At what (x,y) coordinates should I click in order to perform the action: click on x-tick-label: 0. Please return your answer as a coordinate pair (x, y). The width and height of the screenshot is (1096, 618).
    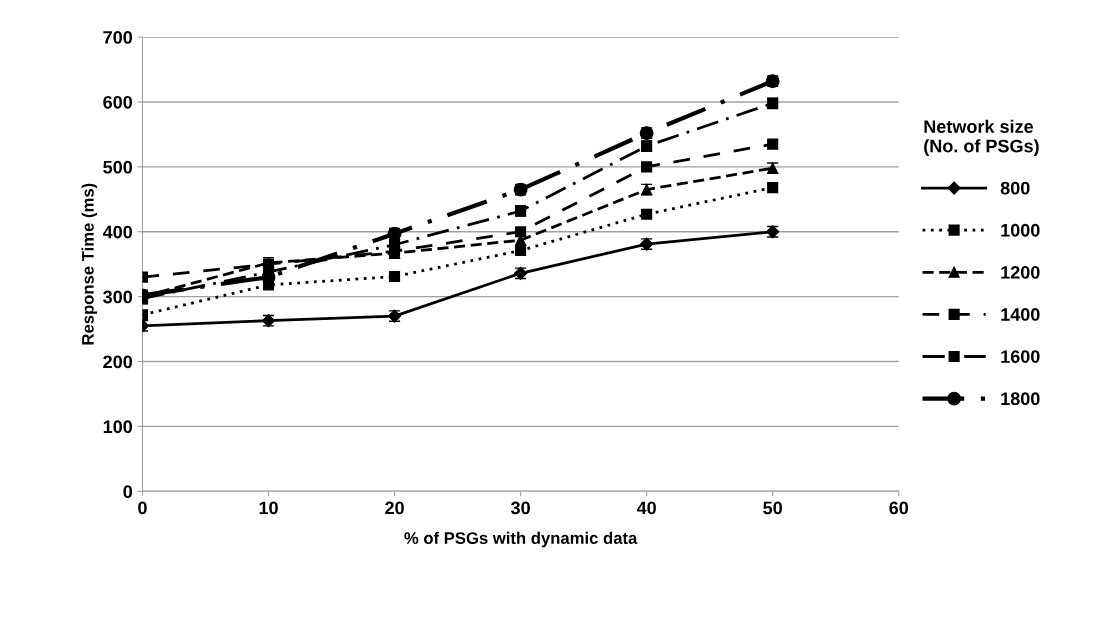
    Looking at the image, I should click on (142, 508).